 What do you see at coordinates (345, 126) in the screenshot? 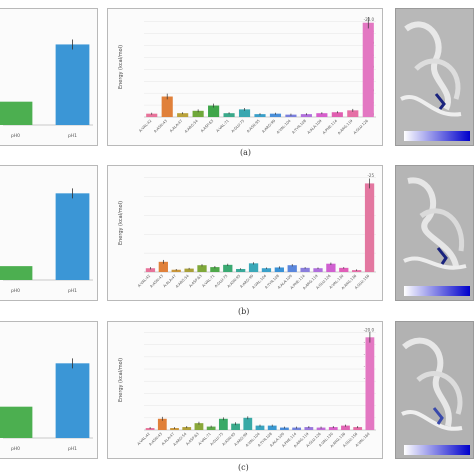
I see `x-tick-label: A:ARG:119` at bounding box center [345, 126].